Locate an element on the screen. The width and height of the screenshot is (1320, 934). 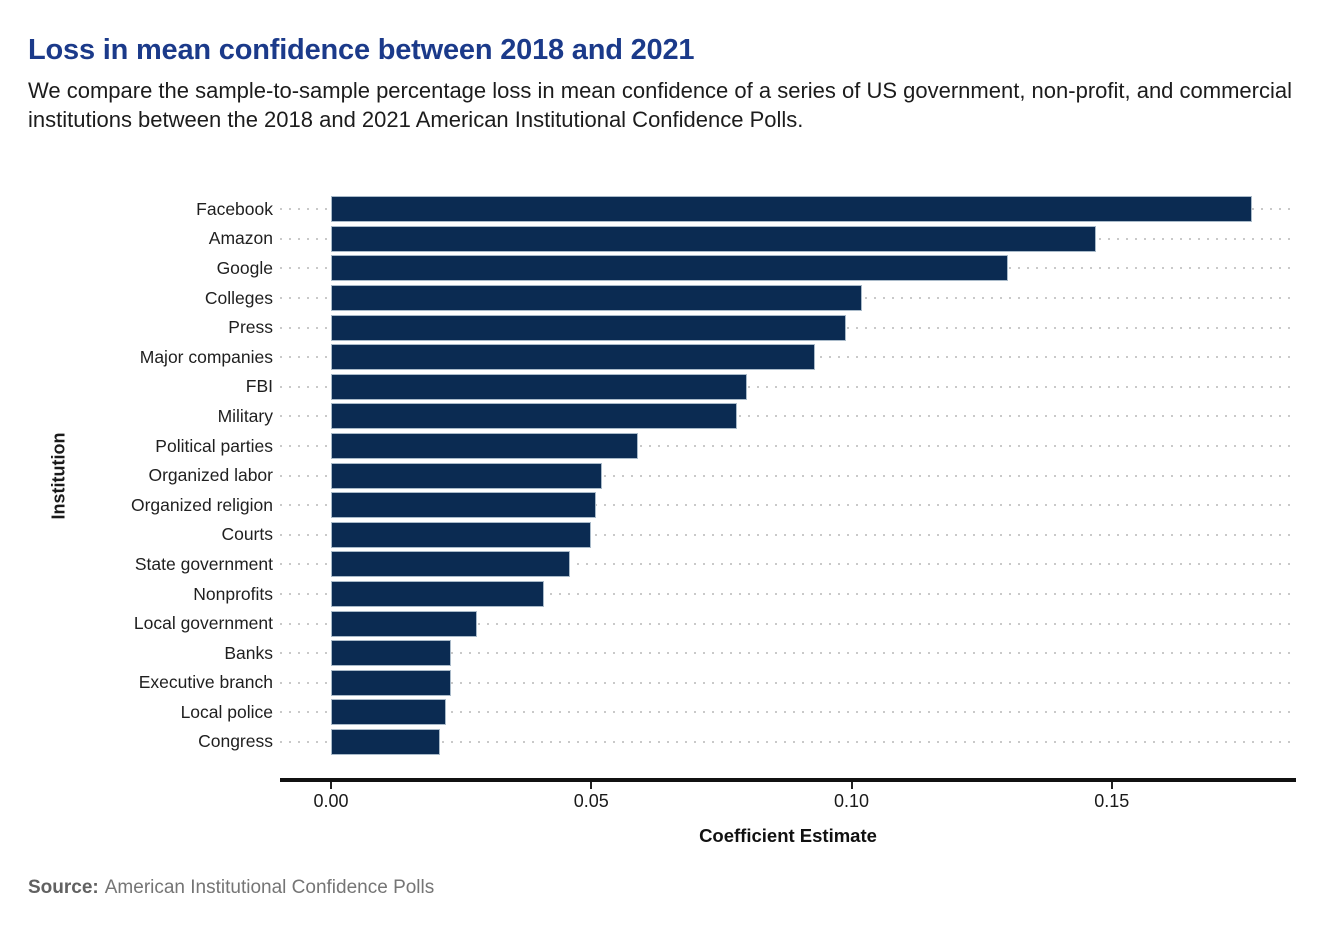
chart-row: Executive branch is located at coordinates (662, 683).